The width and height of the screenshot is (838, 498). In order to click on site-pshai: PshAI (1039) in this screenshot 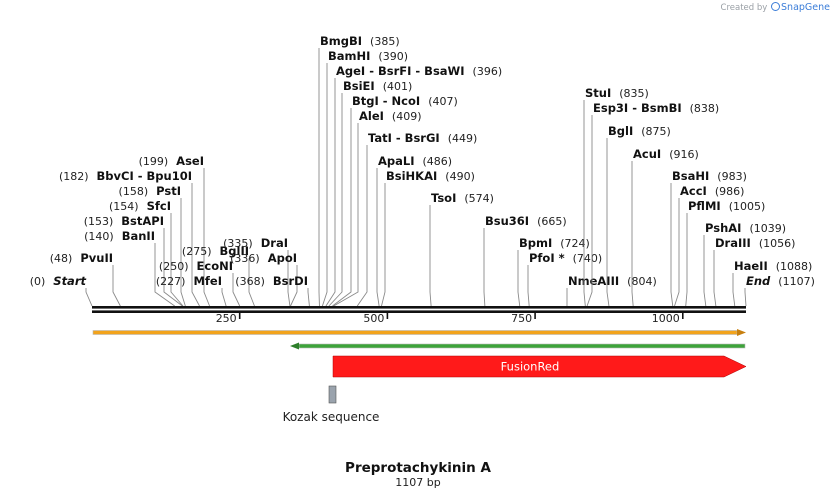, I will do `click(744, 264)`.